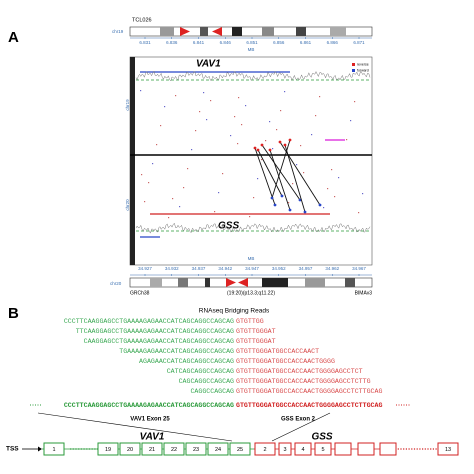 The image size is (474, 474). Describe the element at coordinates (298, 420) in the screenshot. I see `exon-label: GSS Exon 2` at that location.